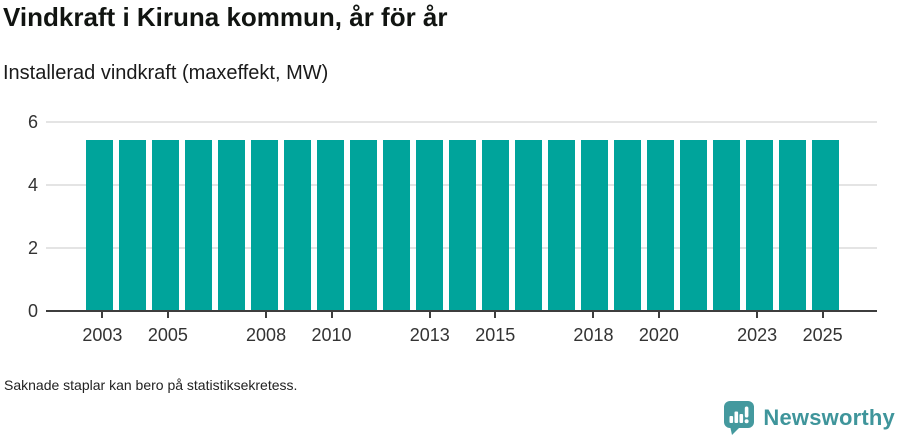 The width and height of the screenshot is (900, 439). What do you see at coordinates (331, 315) in the screenshot?
I see `x-tick-mark-2010` at bounding box center [331, 315].